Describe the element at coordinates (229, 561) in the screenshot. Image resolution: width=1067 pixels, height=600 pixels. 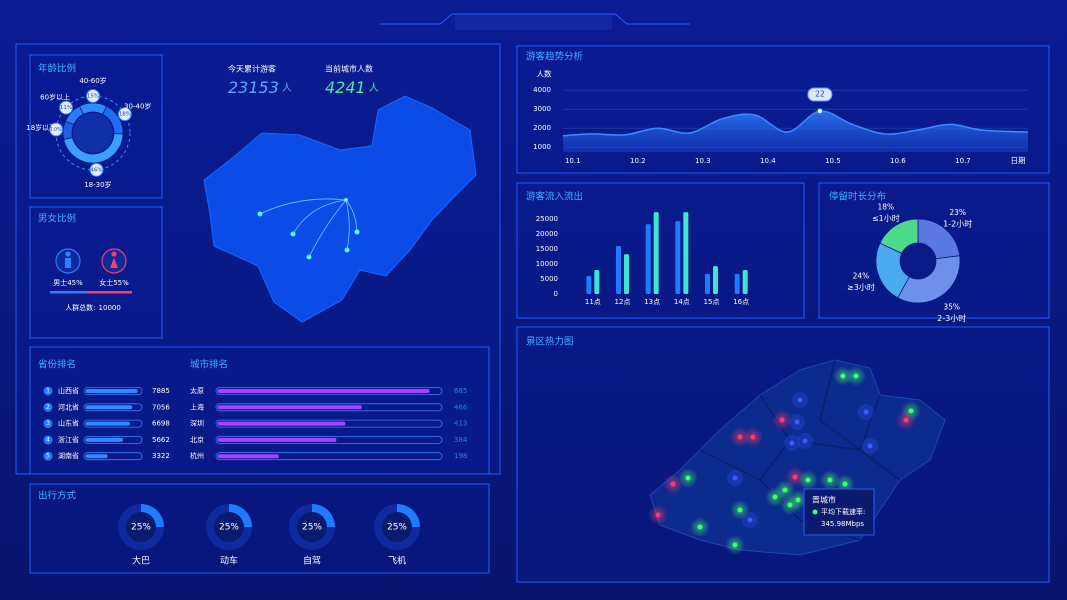
I see `gauge-category: 动车` at that location.